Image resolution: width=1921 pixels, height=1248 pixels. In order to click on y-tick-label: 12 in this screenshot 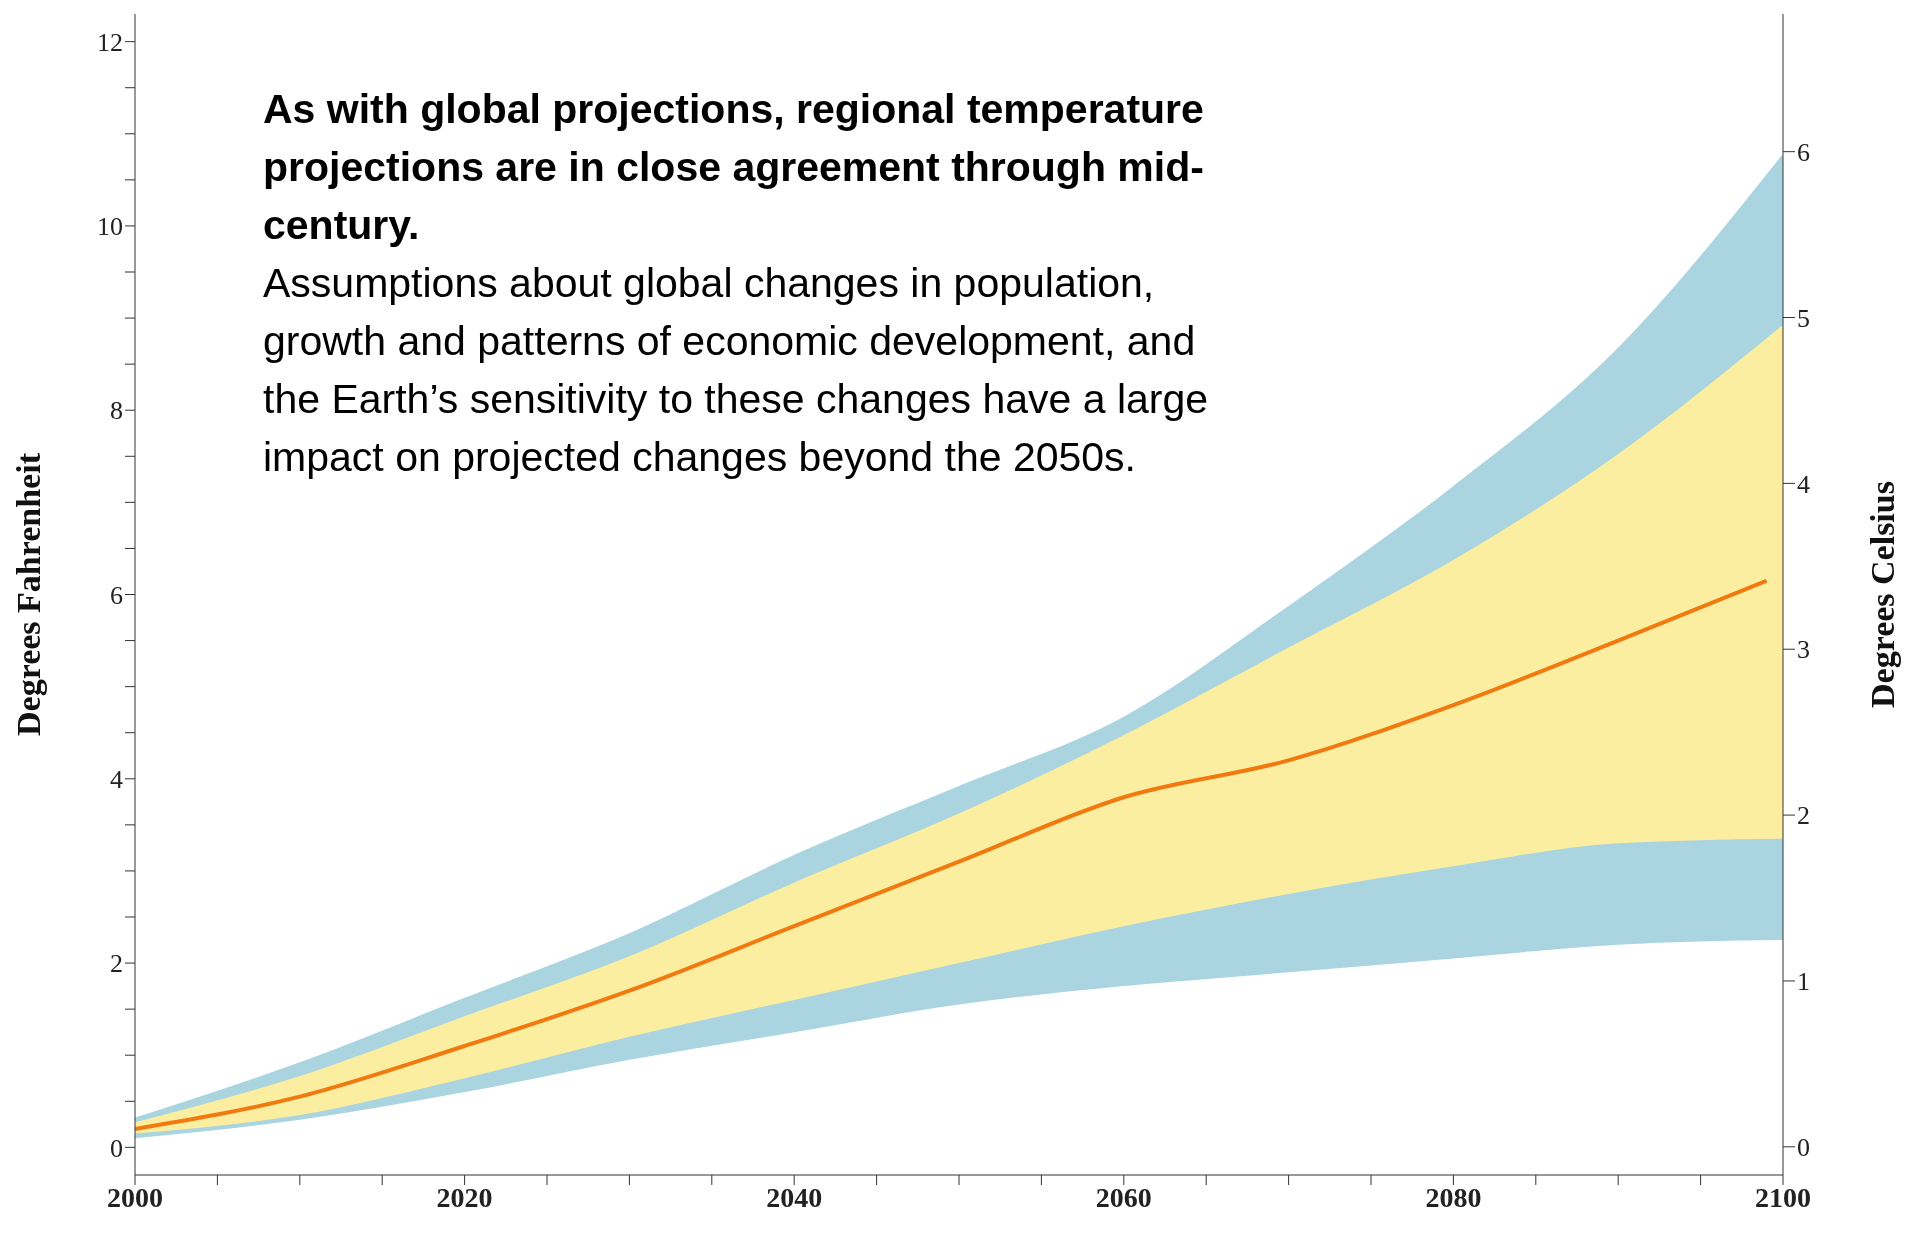, I will do `click(110, 42)`.